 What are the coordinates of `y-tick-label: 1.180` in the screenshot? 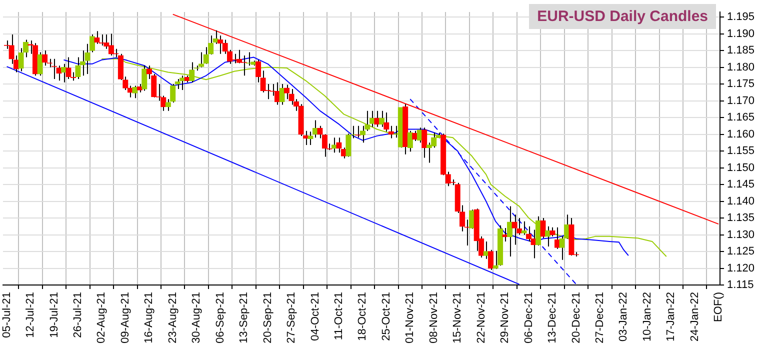 It's located at (741, 67).